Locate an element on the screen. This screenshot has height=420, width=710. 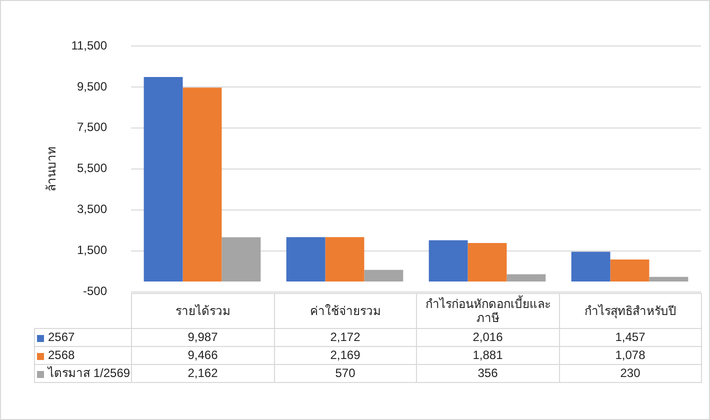
x-tick-label: รายได้รวม is located at coordinates (203, 310).